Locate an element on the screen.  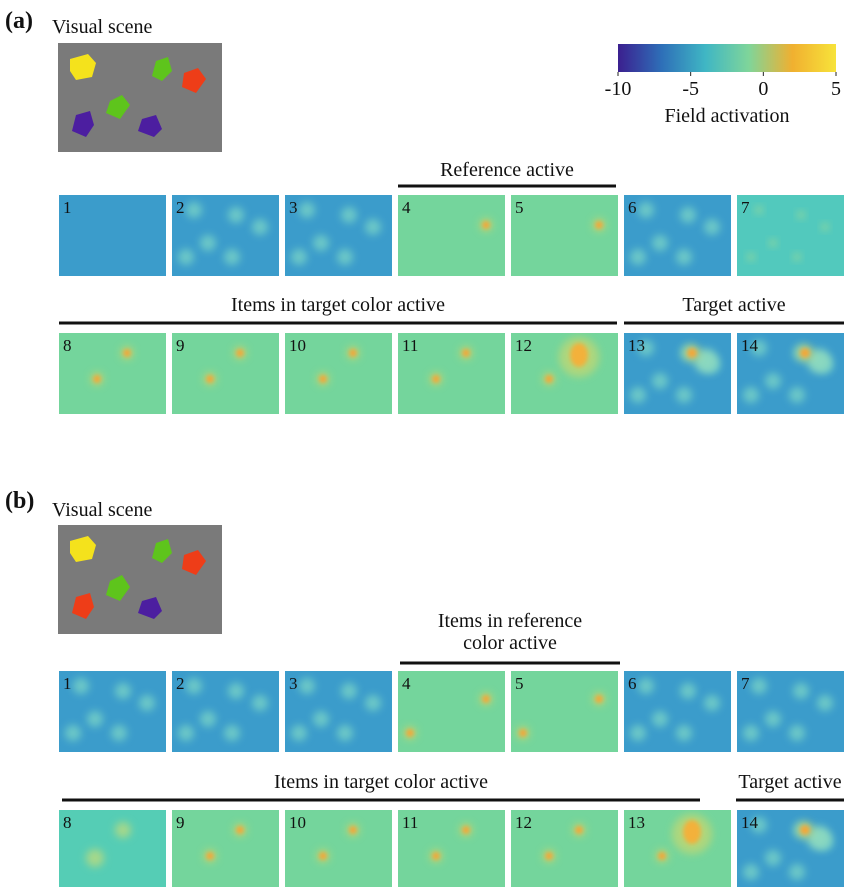
activation-frame: 10 is located at coordinates (338, 848).